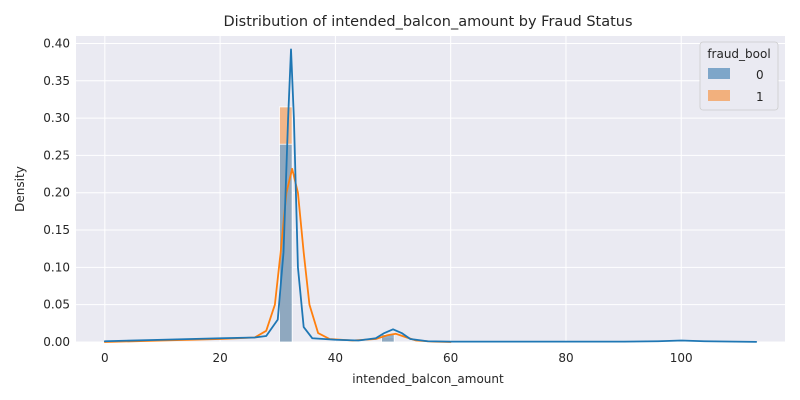  What do you see at coordinates (335, 358) in the screenshot?
I see `x-tick-label: 40` at bounding box center [335, 358].